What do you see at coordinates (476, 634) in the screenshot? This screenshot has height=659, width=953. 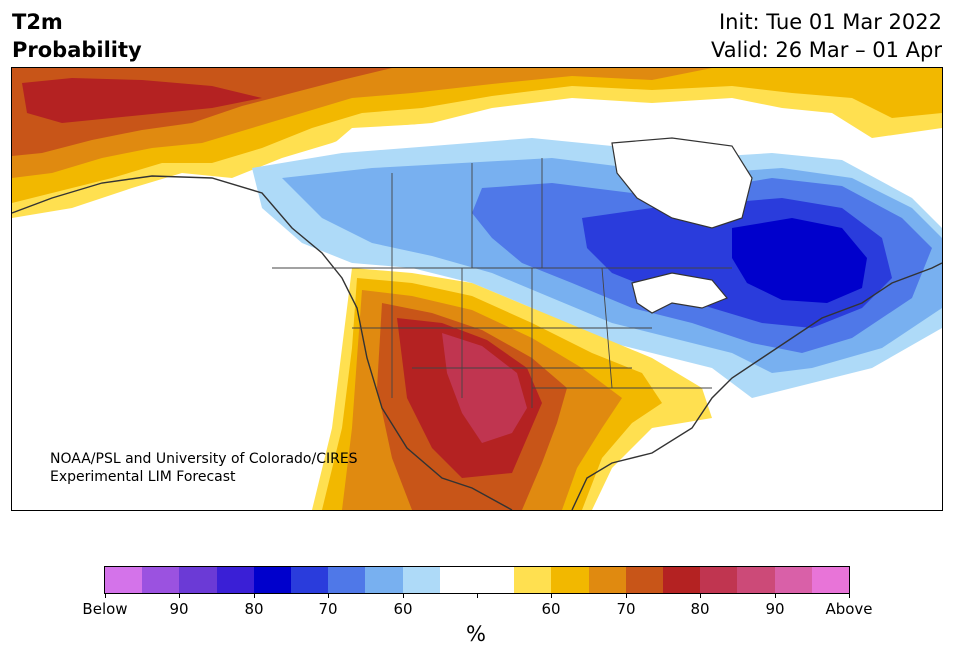 I see `colorbar-unit: %` at bounding box center [476, 634].